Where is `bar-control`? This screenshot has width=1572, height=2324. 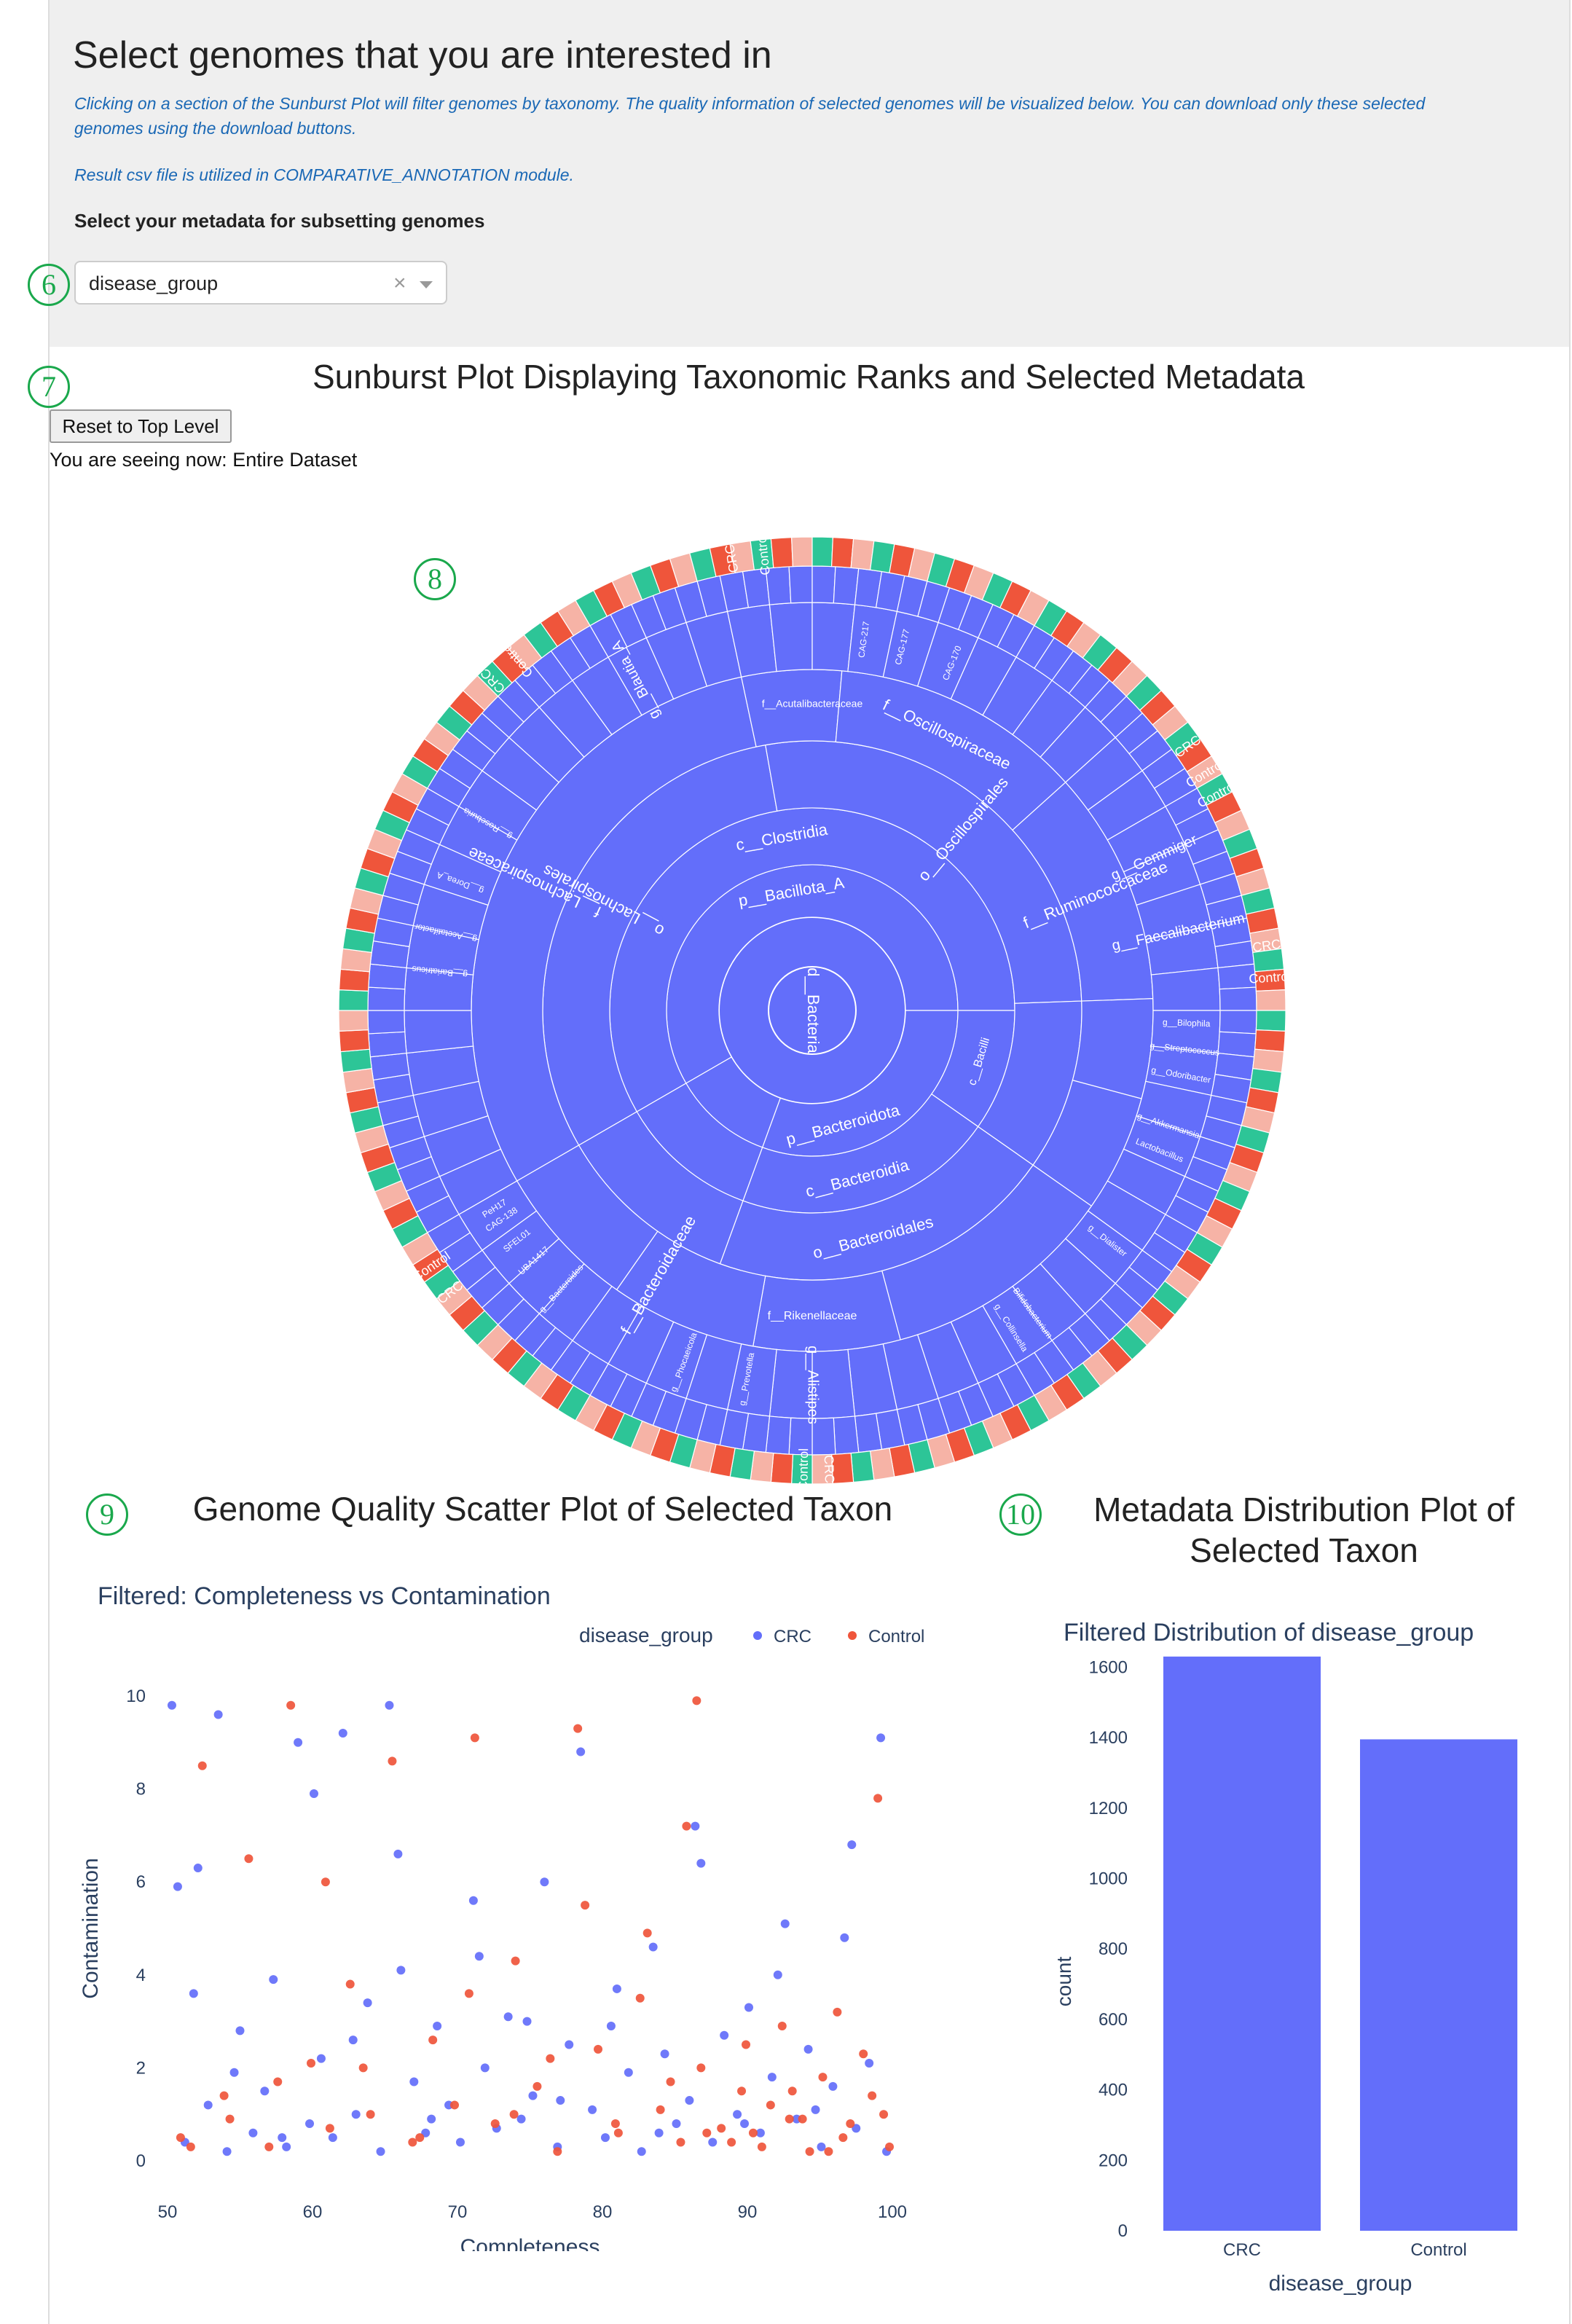
bar-control is located at coordinates (1438, 1985).